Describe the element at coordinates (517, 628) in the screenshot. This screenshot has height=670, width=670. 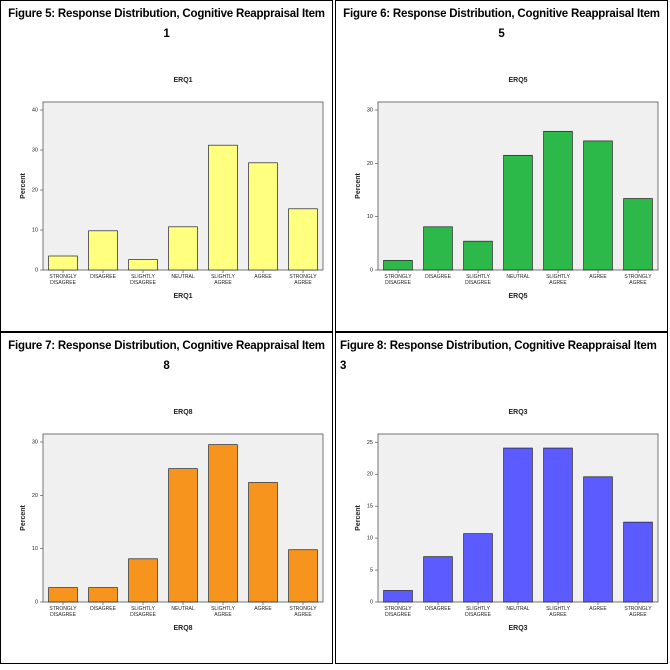
I see `x-axis-label: ERQ3` at that location.